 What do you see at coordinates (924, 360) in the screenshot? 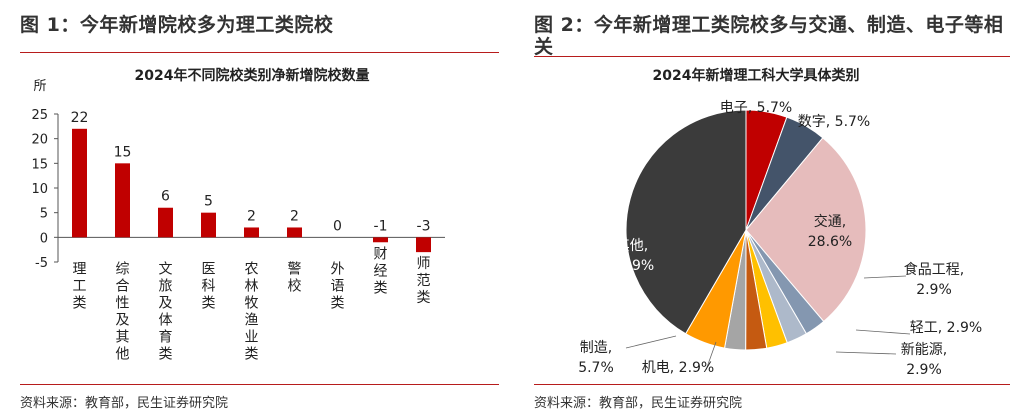
I see `slice-label: 新能源, 2.9%` at bounding box center [924, 360].